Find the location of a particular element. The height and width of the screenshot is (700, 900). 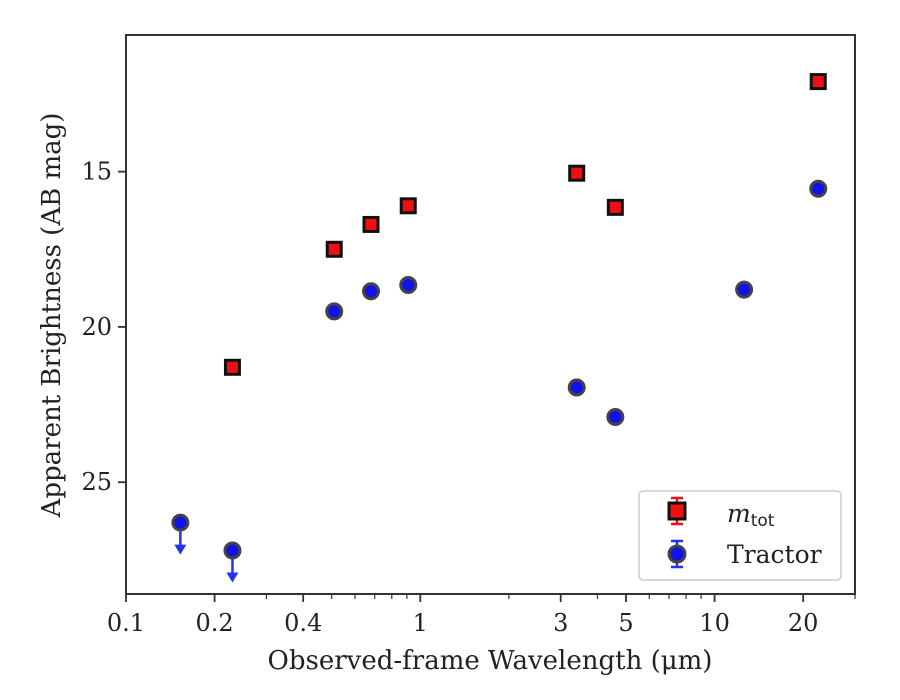

legend: mtot Tractor is located at coordinates (740, 535).